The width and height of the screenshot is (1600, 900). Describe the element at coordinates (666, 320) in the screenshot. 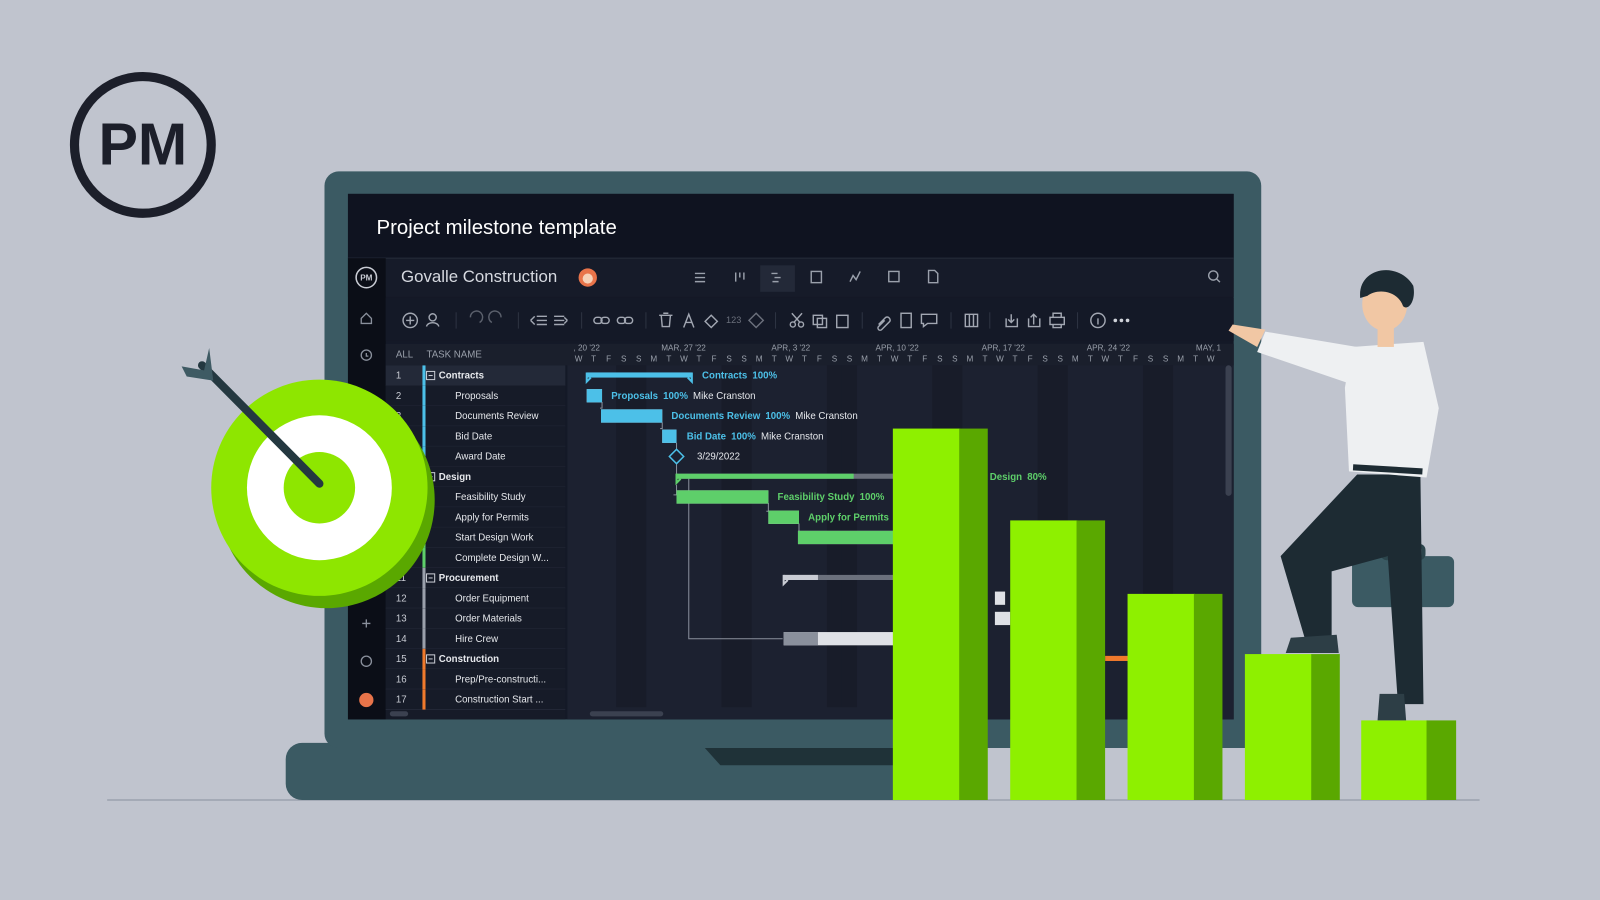

I see `delete-icon` at that location.